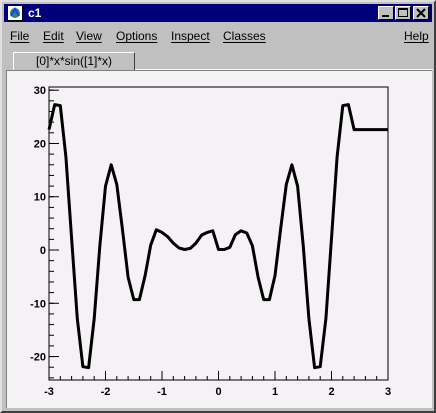 This screenshot has height=413, width=436. Describe the element at coordinates (38, 358) in the screenshot. I see `y-tick-label: -20` at that location.